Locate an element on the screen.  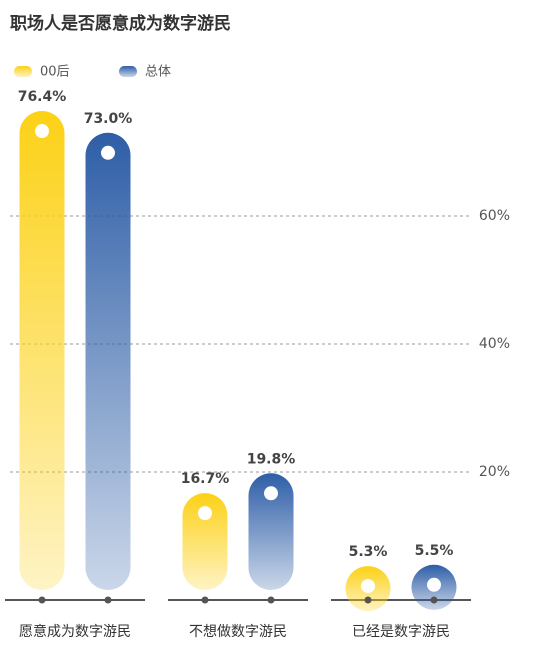
y-tick-label: 60% is located at coordinates (494, 216).